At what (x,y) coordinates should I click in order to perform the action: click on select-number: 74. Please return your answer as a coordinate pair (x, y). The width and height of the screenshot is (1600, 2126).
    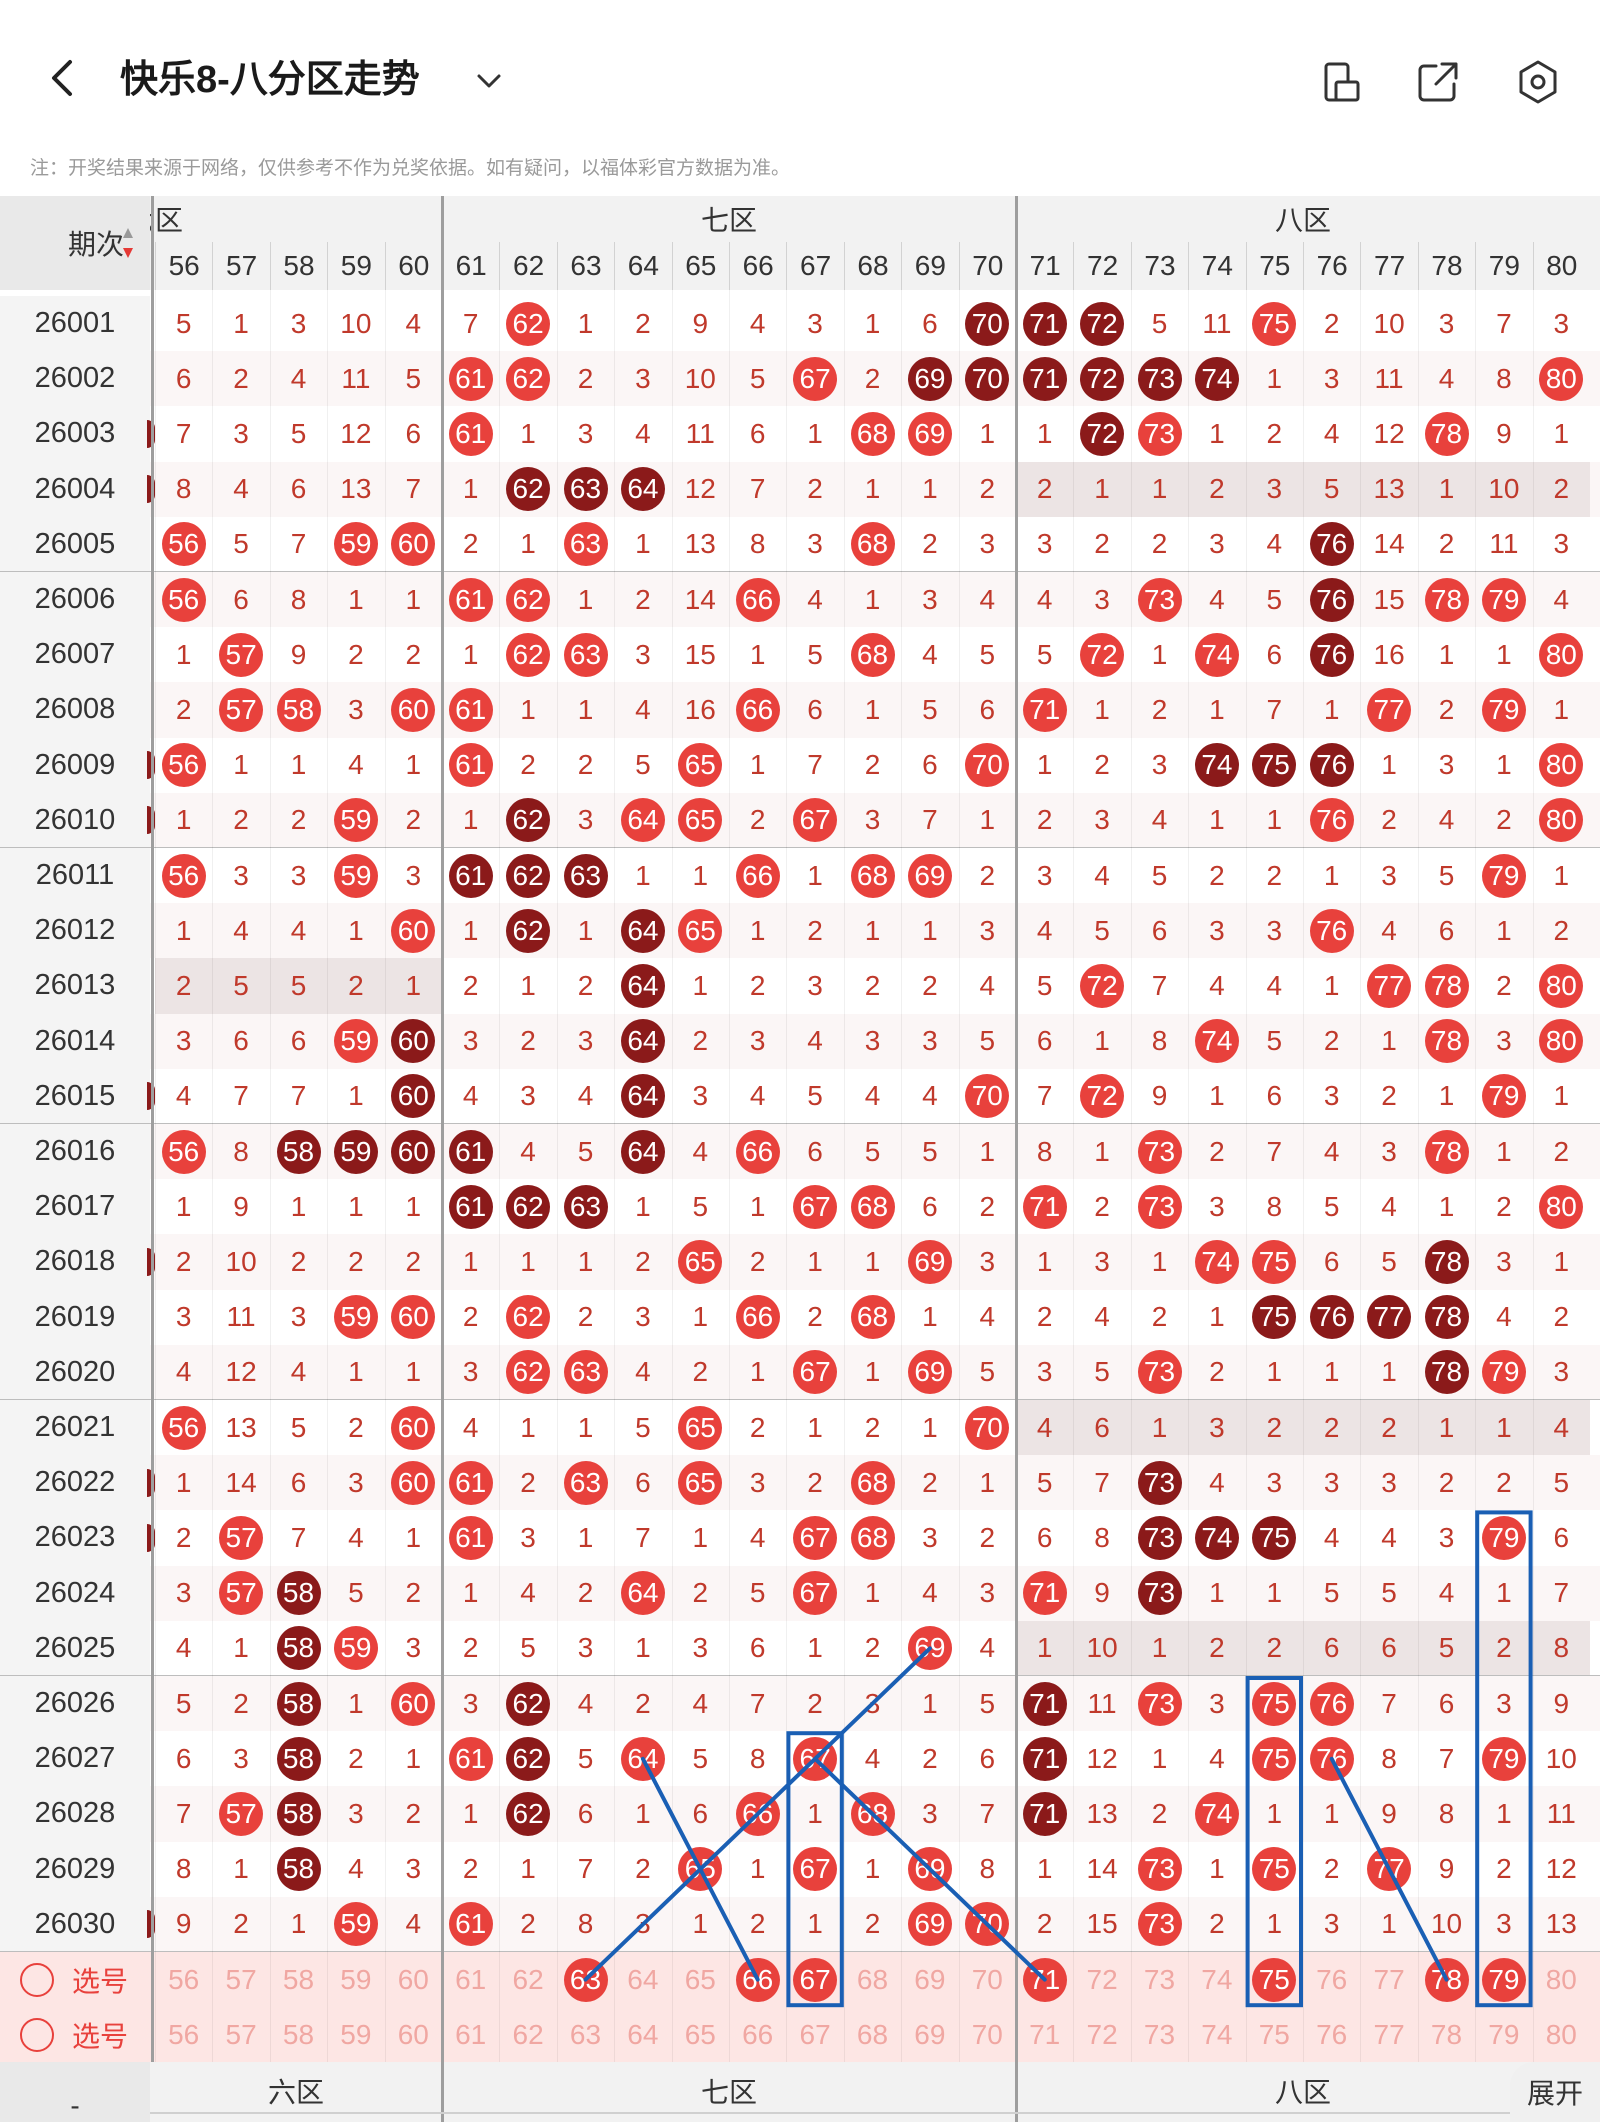
    Looking at the image, I should click on (1217, 1979).